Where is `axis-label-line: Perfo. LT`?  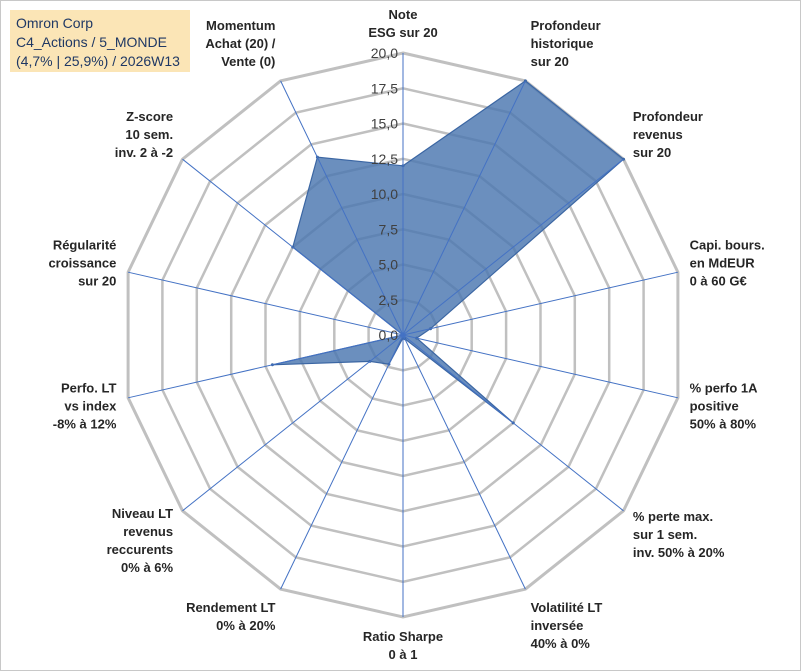
axis-label-line: Perfo. LT is located at coordinates (88, 387).